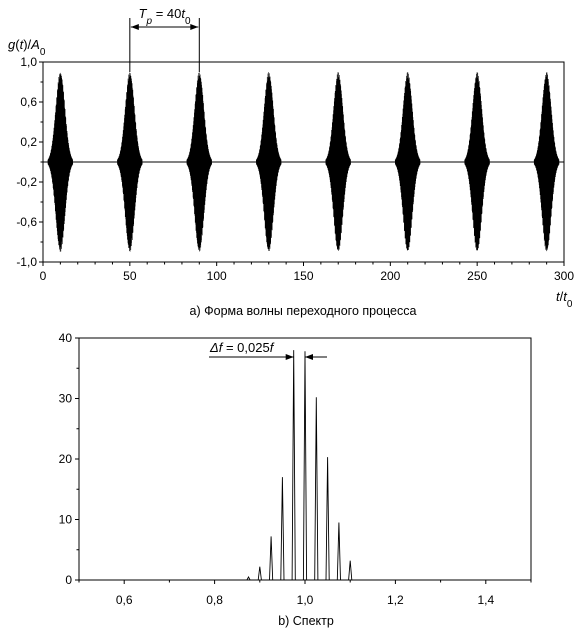 The image size is (585, 634). Describe the element at coordinates (27, 47) in the screenshot. I see `waveform-y-axis-label: g(t)/A0` at that location.